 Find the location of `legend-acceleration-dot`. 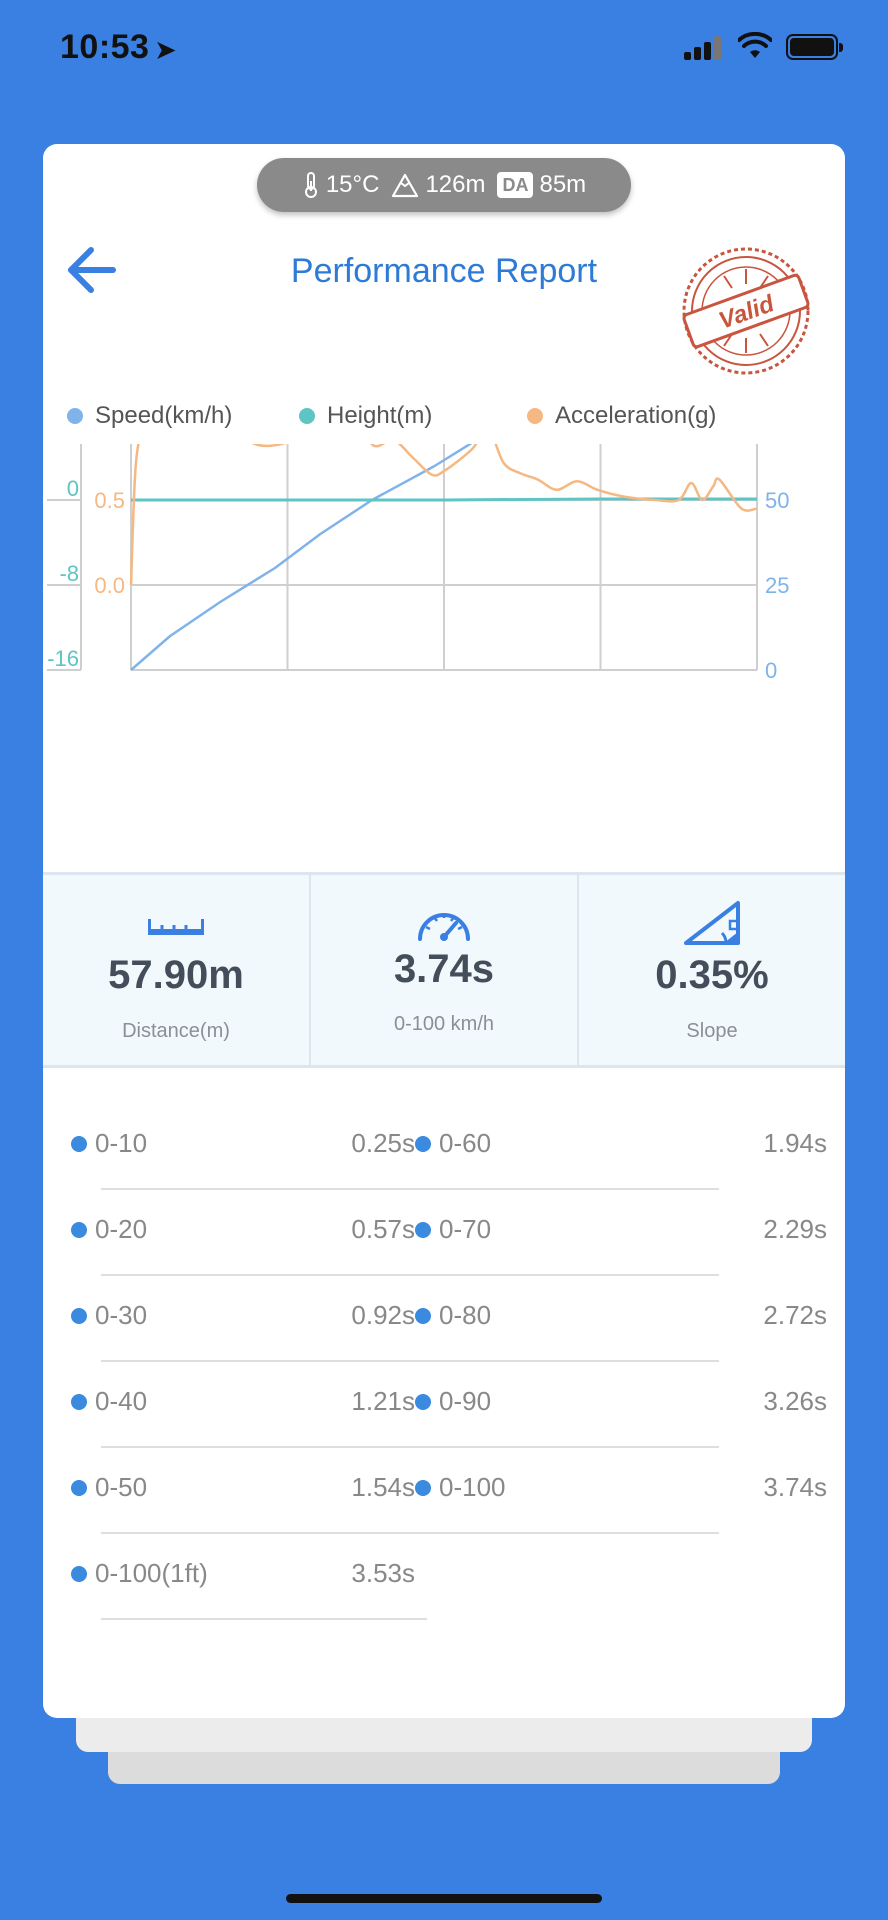

legend-acceleration-dot is located at coordinates (535, 416).